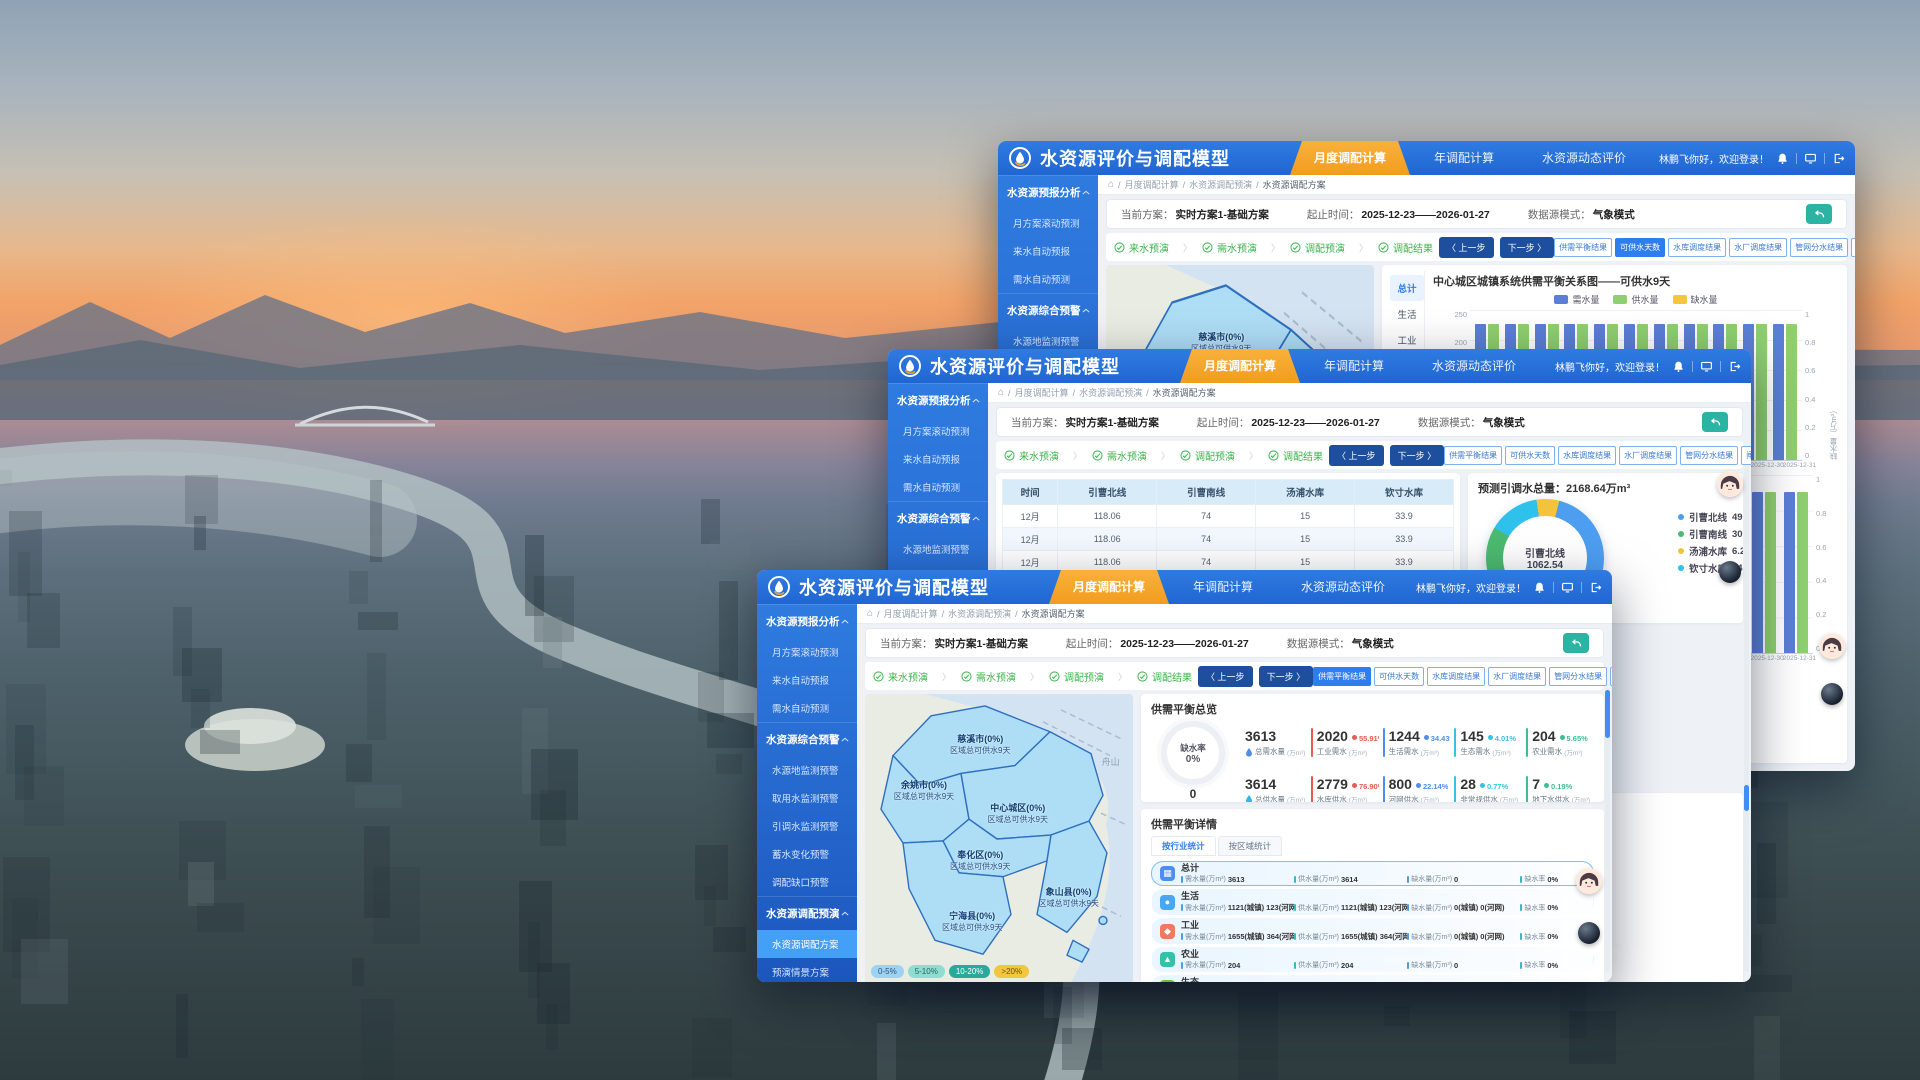  Describe the element at coordinates (1294, 185) in the screenshot. I see `breadcrumb-item: 水资源调配方案` at that location.